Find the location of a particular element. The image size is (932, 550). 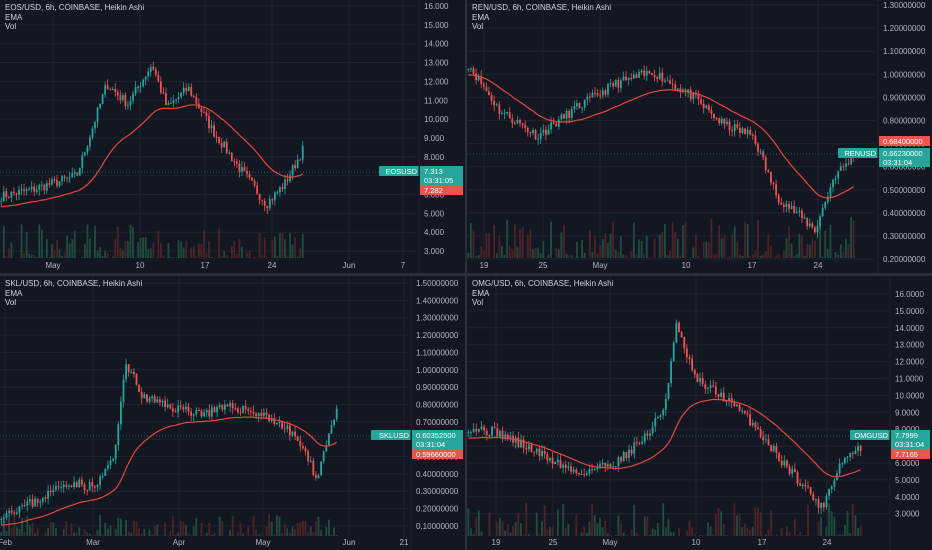

price-tick-label: 1.00000000 is located at coordinates (437, 370).